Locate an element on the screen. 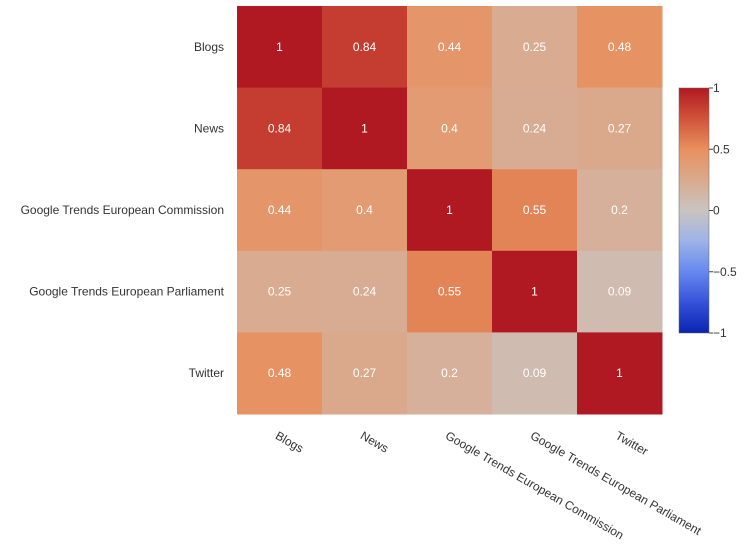 This screenshot has height=544, width=752. colorbar-tick-label: −1 is located at coordinates (720, 333).